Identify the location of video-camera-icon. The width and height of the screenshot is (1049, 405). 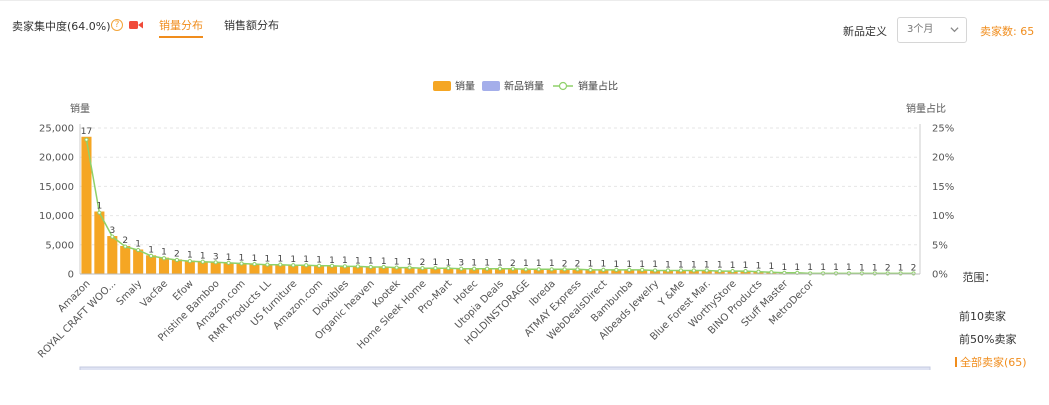
(136, 25).